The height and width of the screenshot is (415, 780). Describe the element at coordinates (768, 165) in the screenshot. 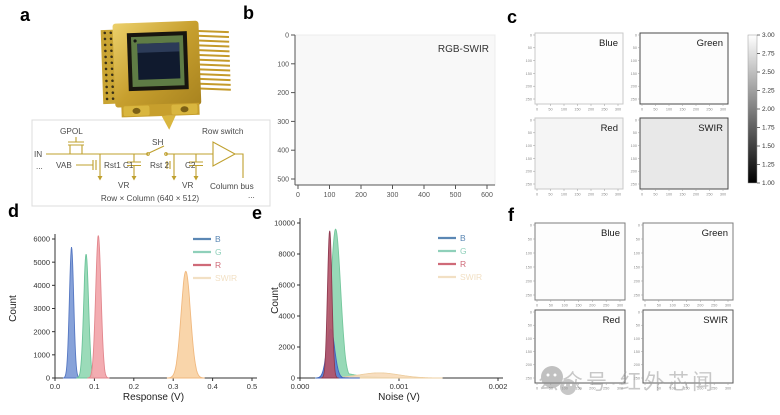

I see `colorbar-tick-label: 1.25` at that location.